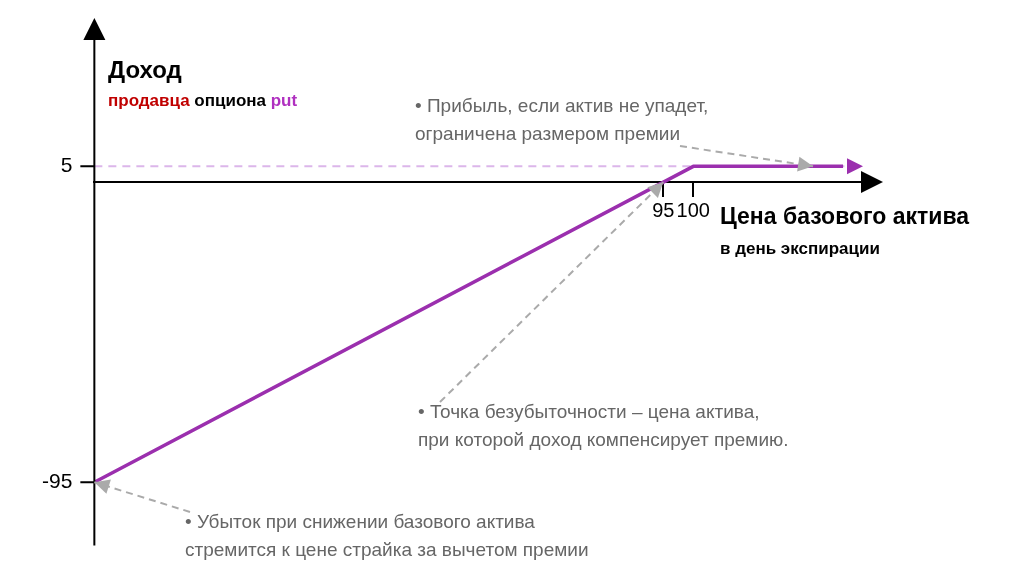 The width and height of the screenshot is (1011, 580). I want to click on x-axis-title: Цена базового актива в день экспирации, so click(845, 231).